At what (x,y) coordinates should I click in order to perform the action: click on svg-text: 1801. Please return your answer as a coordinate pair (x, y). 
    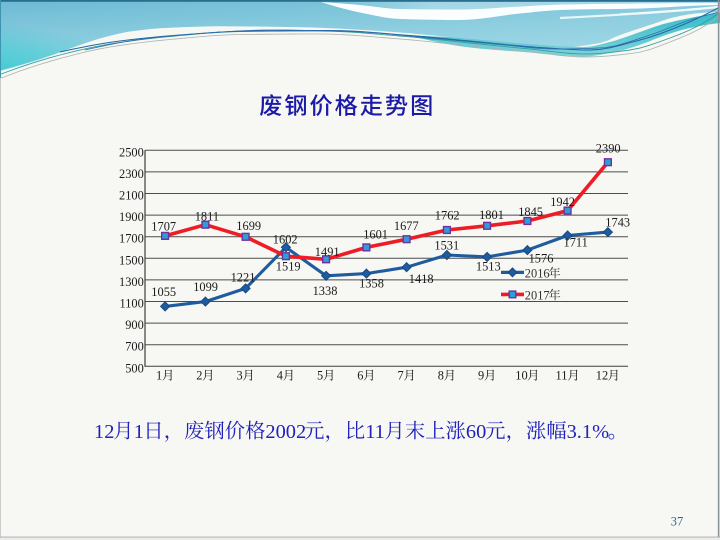
    Looking at the image, I should click on (491, 215).